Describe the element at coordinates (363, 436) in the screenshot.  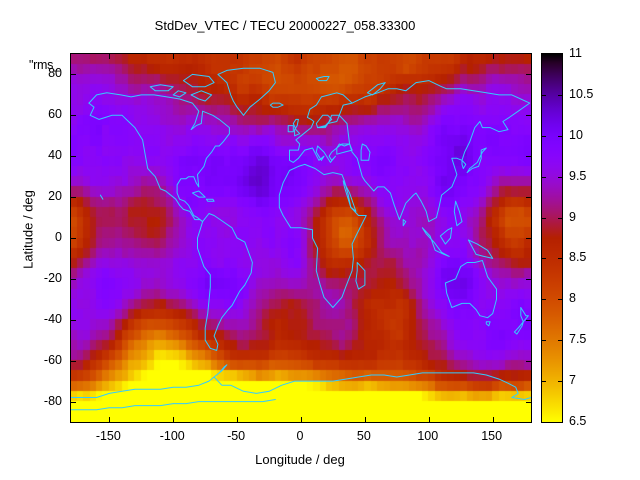
I see `x-tick-label: 50` at that location.